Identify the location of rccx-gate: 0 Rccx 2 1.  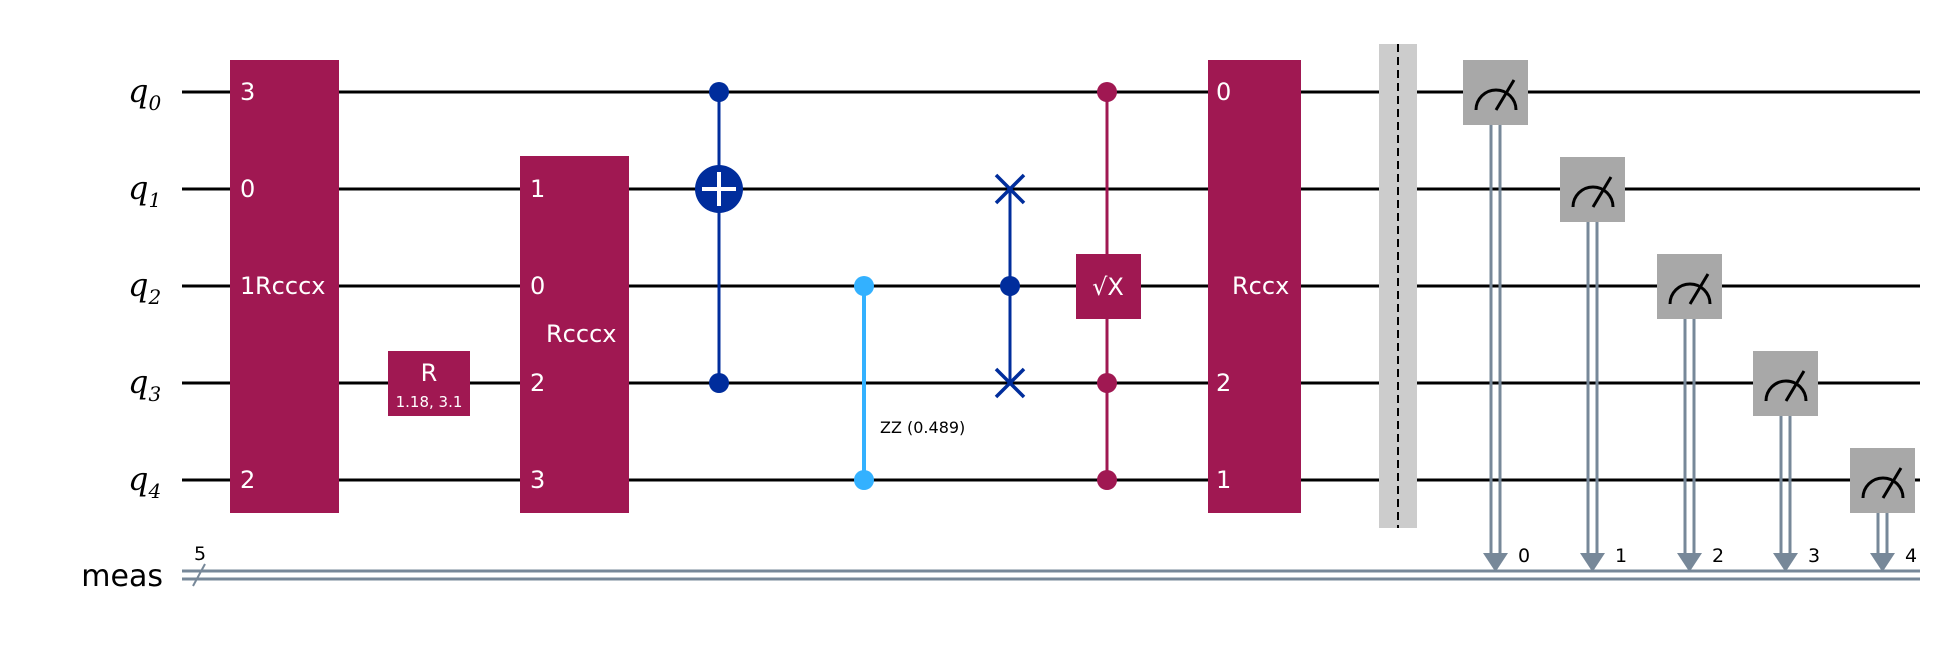
(1254, 286).